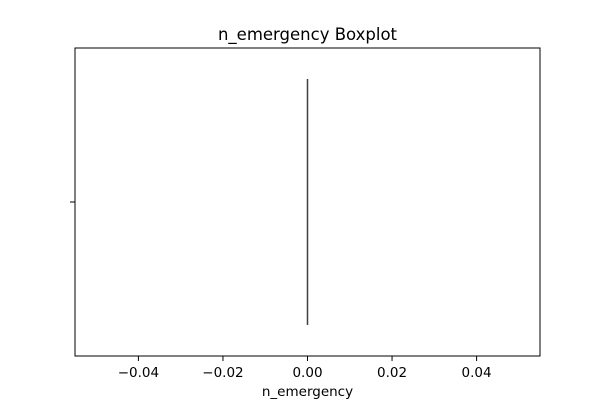  Describe the element at coordinates (392, 373) in the screenshot. I see `x-tick-label: 0.02` at that location.